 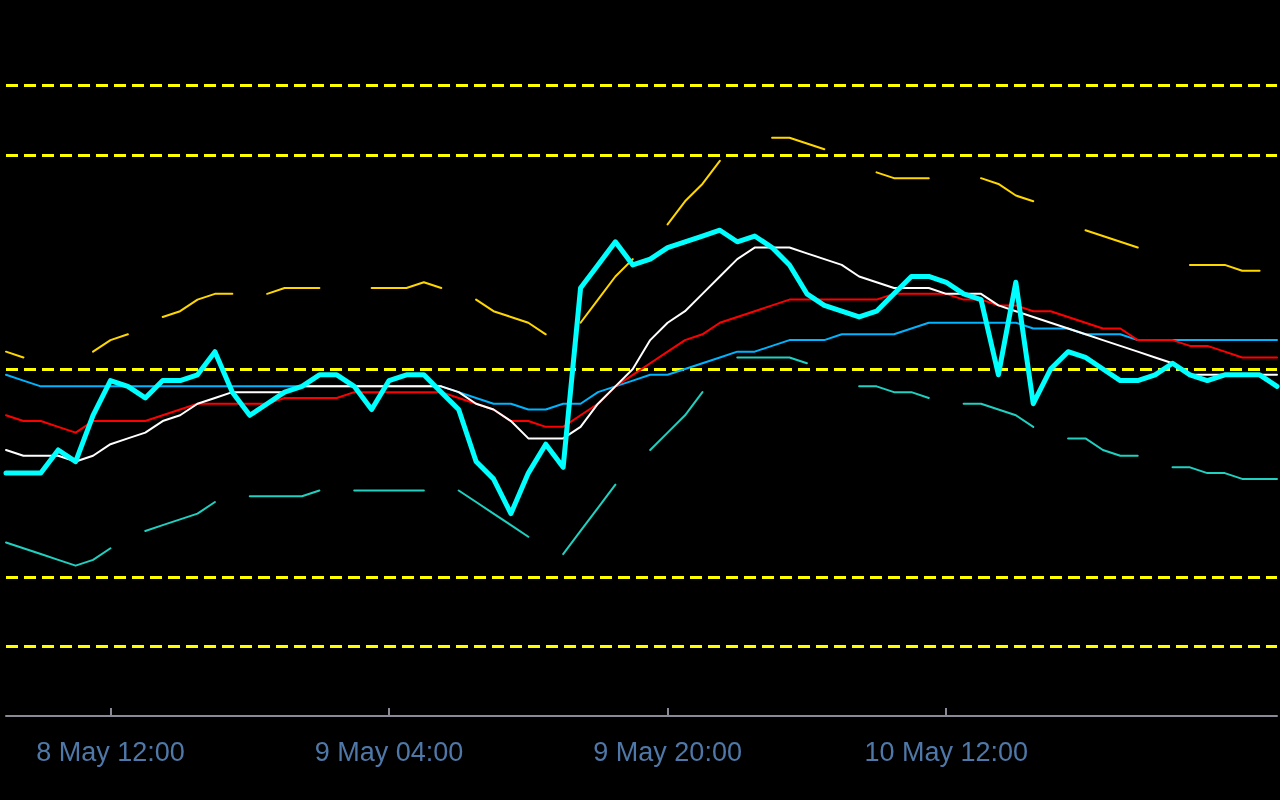 I want to click on x-tick-label: 9 May 20:00, so click(x=667, y=751).